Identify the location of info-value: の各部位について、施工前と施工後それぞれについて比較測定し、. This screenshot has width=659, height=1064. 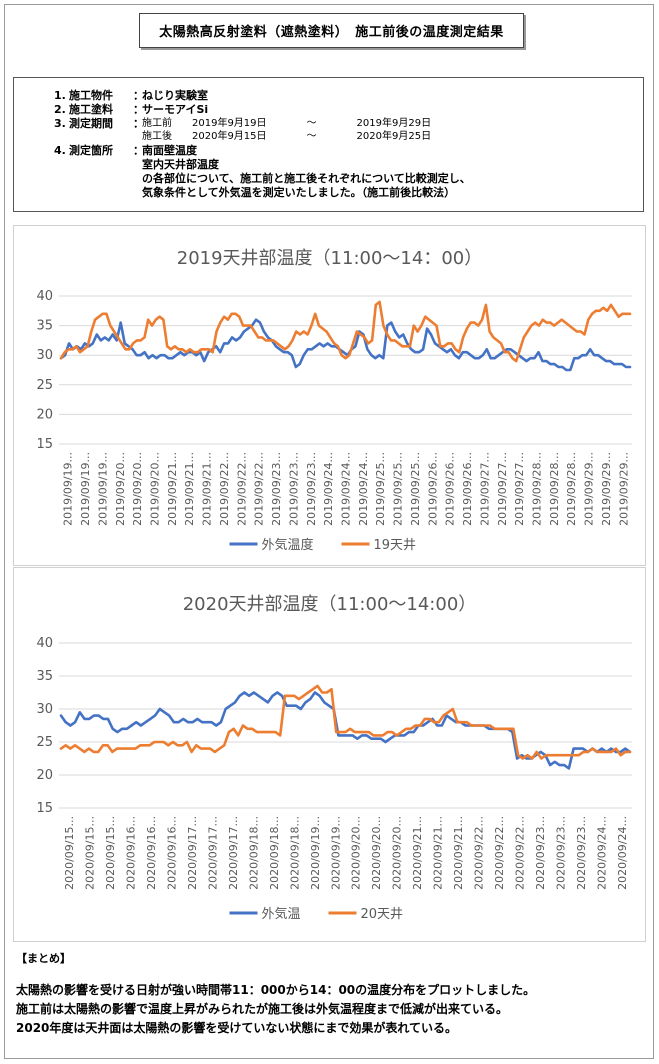
(306, 178).